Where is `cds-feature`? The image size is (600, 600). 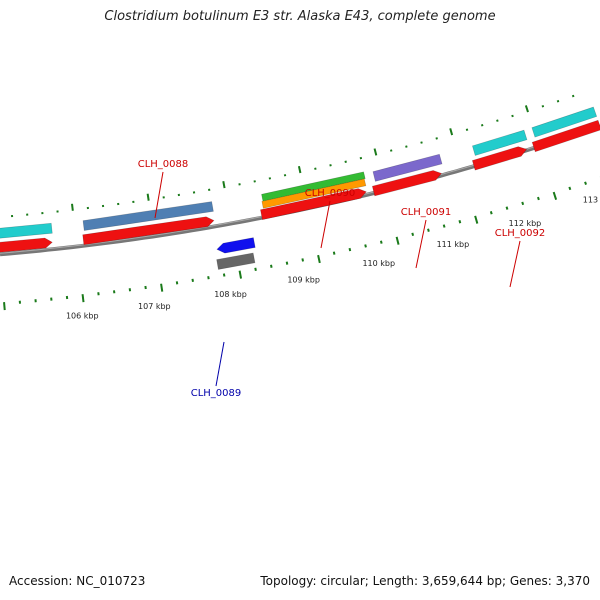 cds-feature is located at coordinates (26, 245).